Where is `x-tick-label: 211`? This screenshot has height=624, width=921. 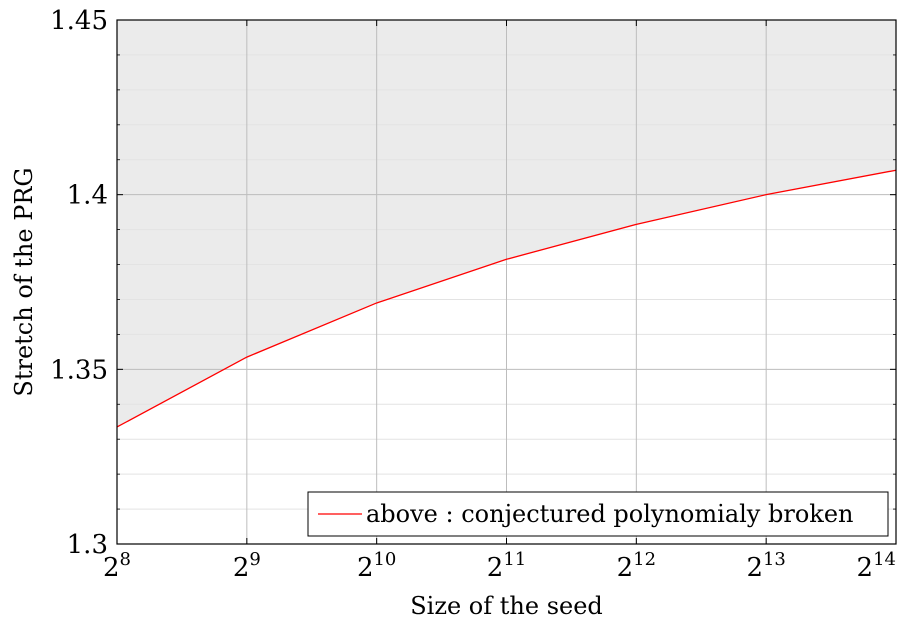 x-tick-label: 211 is located at coordinates (506, 566).